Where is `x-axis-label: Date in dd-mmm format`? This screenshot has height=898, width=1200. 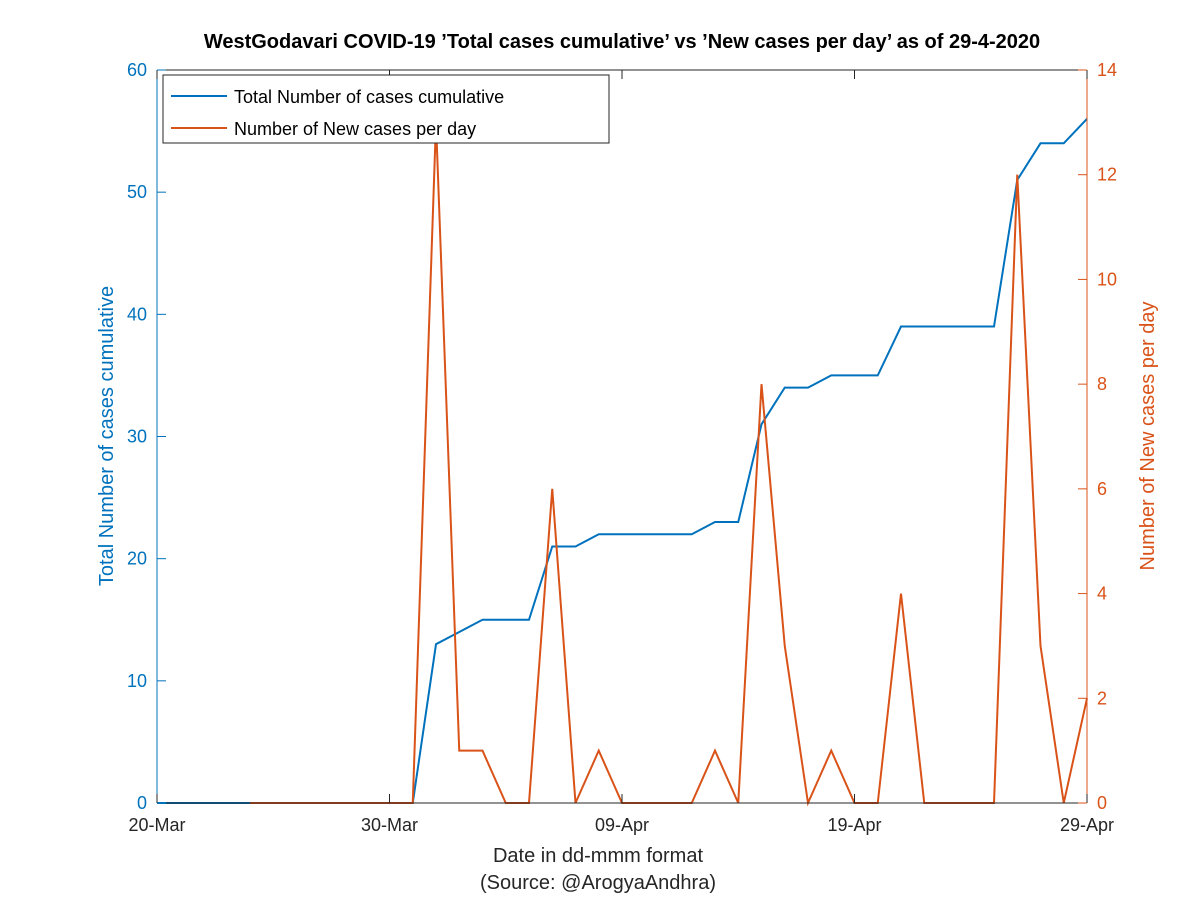 x-axis-label: Date in dd-mmm format is located at coordinates (598, 856).